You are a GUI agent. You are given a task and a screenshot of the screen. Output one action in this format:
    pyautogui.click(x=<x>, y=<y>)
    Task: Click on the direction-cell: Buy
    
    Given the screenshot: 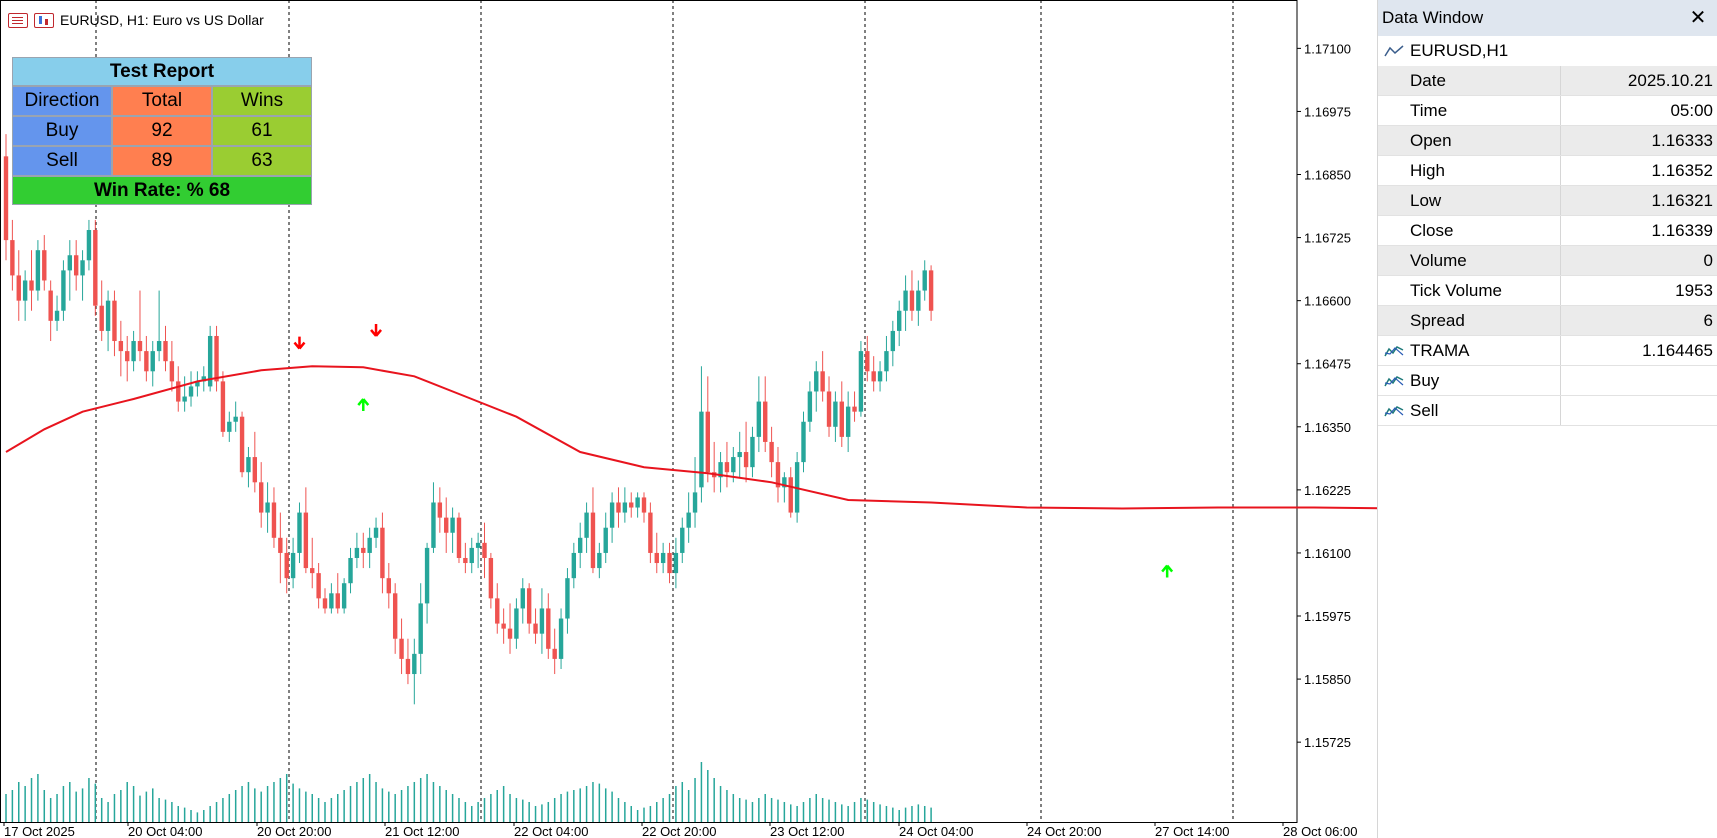 What is the action you would take?
    pyautogui.click(x=62, y=131)
    